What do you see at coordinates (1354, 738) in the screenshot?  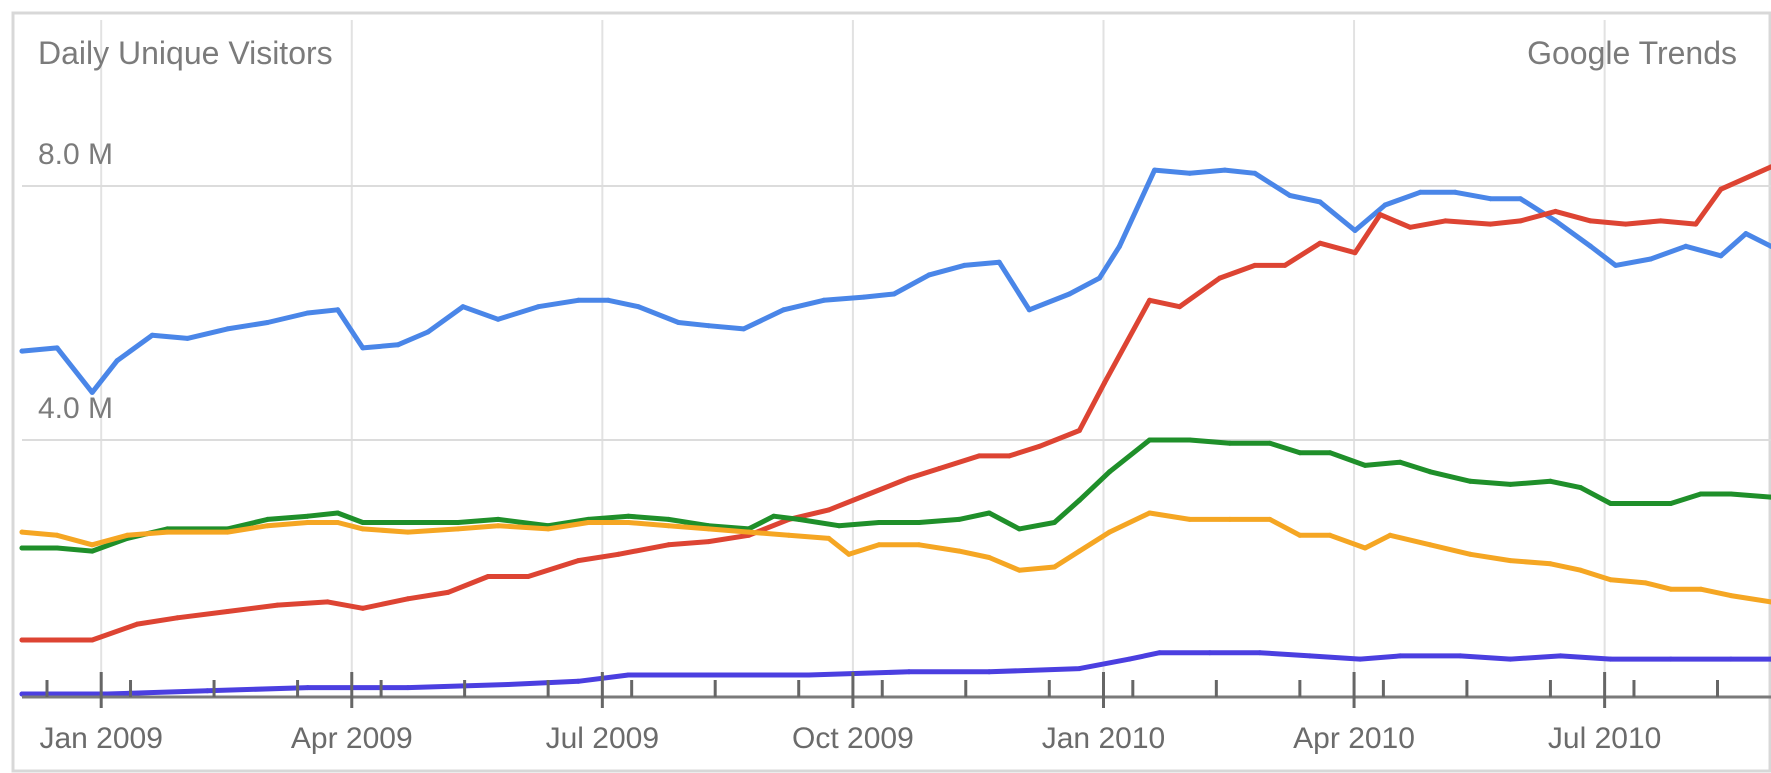 I see `x-tick-label-5: Apr 2010` at bounding box center [1354, 738].